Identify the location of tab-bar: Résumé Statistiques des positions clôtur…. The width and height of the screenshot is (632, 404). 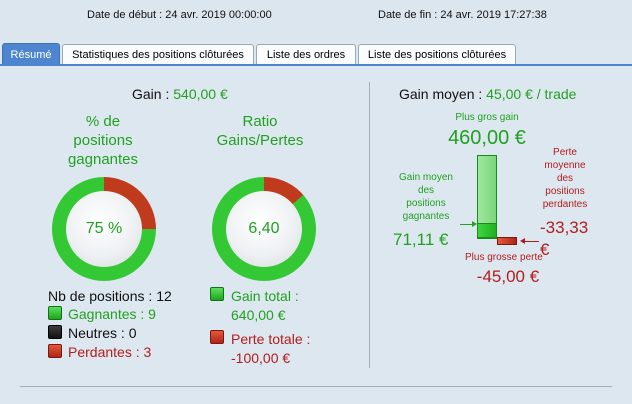
(316, 54).